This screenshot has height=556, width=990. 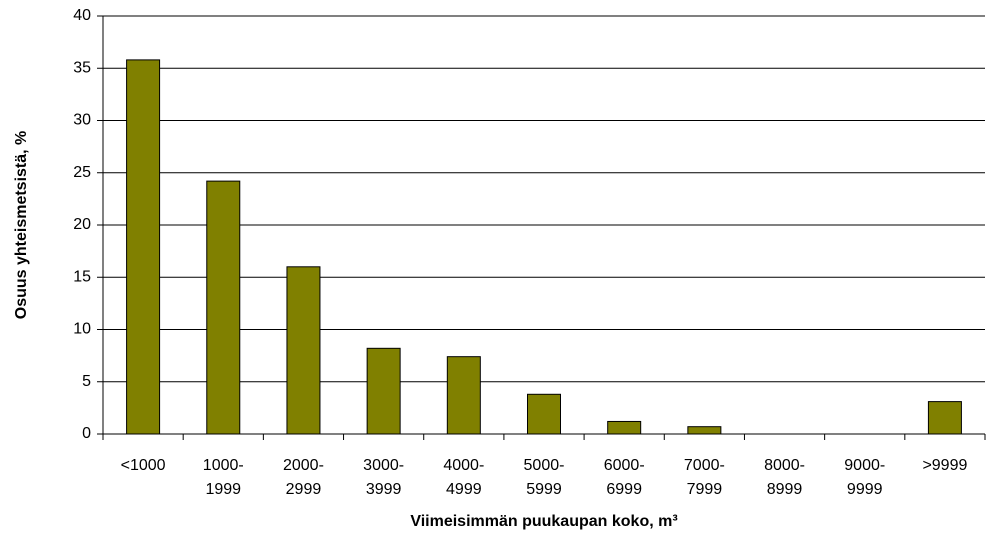 I want to click on x-tick-label-line: 2000-, so click(x=303, y=465).